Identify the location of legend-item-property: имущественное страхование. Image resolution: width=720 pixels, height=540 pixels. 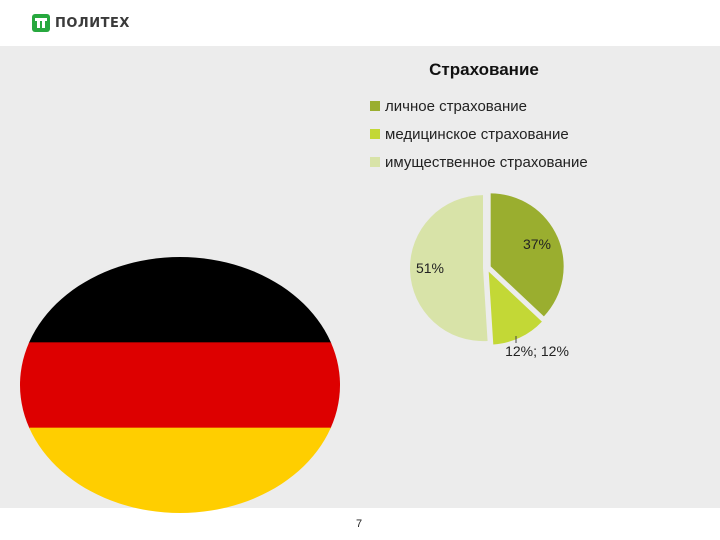
(479, 162).